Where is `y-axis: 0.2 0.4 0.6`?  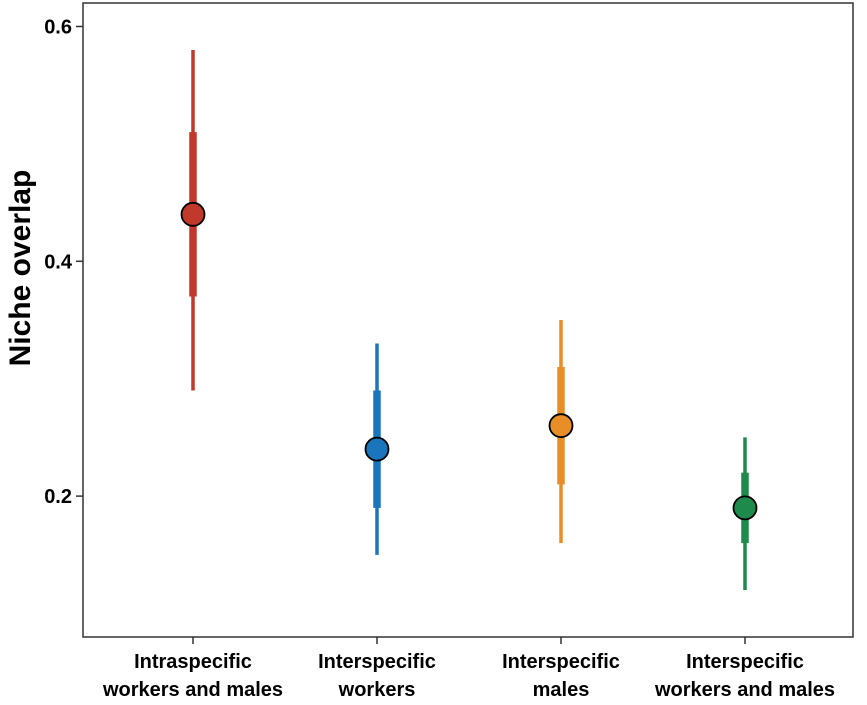 y-axis: 0.2 0.4 0.6 is located at coordinates (63, 262).